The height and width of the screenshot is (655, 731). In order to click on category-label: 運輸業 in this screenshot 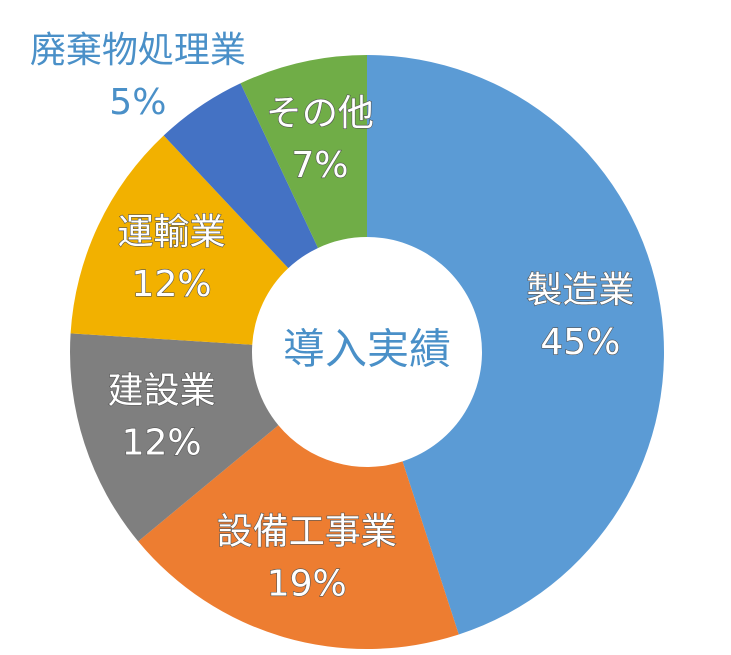, I will do `click(172, 232)`.